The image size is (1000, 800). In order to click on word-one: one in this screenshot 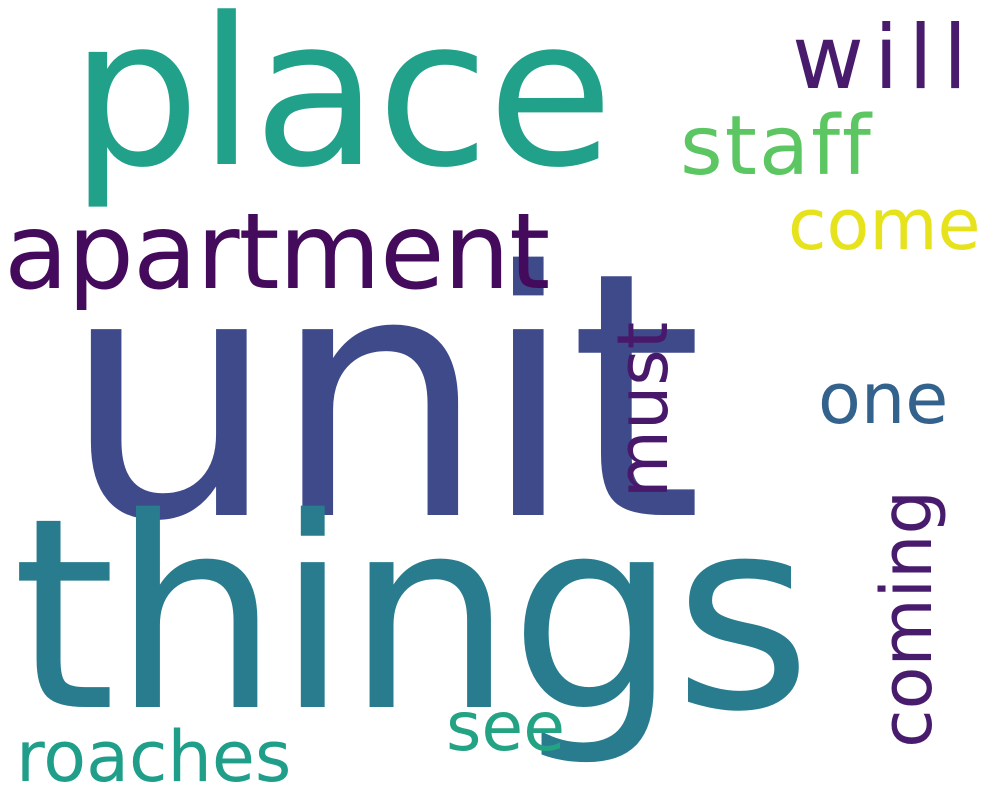, I will do `click(883, 399)`.